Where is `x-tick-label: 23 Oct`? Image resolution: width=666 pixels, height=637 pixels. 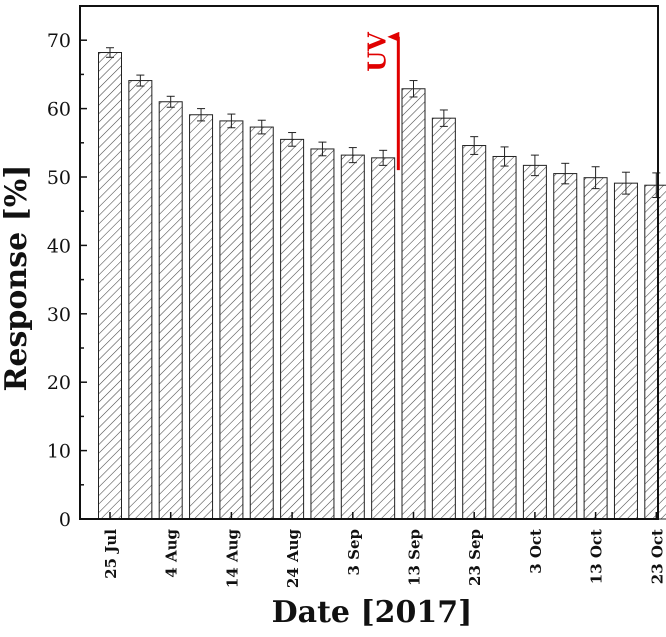
x-tick-label: 23 Oct is located at coordinates (657, 556).